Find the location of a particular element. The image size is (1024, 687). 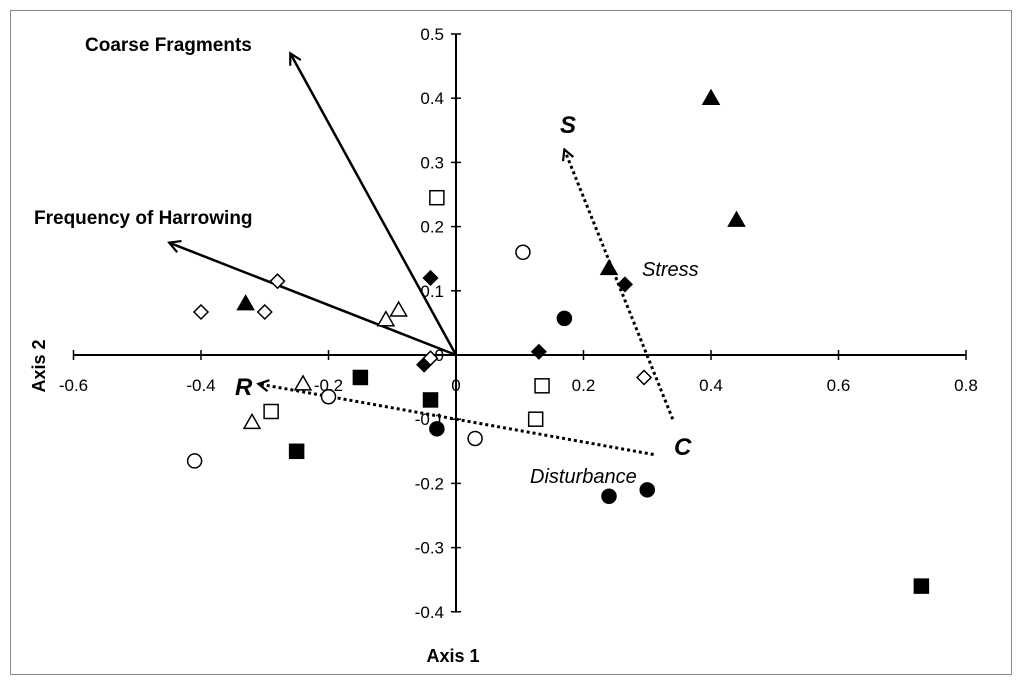

csr-label-r: R is located at coordinates (244, 387).